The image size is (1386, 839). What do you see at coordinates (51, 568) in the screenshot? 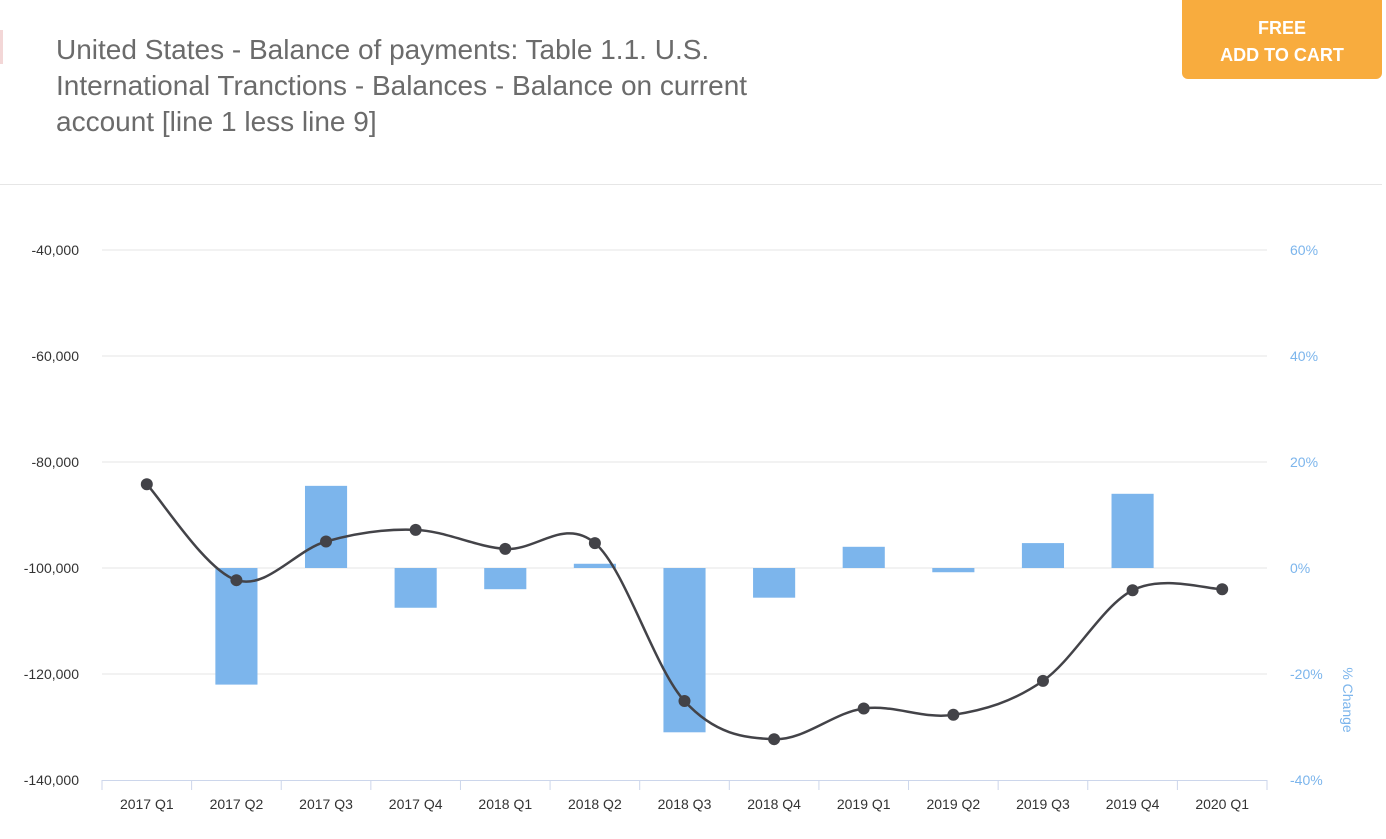
I see `left-tick-label: -100,000` at bounding box center [51, 568].